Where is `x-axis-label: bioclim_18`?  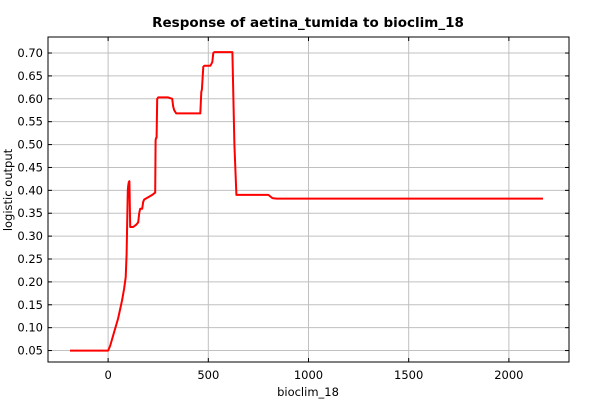
x-axis-label: bioclim_18 is located at coordinates (308, 392).